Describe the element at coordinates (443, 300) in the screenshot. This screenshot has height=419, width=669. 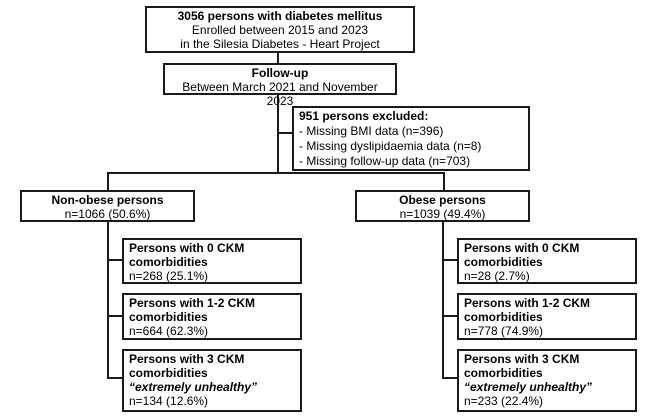
I see `connector-obese-spine` at that location.